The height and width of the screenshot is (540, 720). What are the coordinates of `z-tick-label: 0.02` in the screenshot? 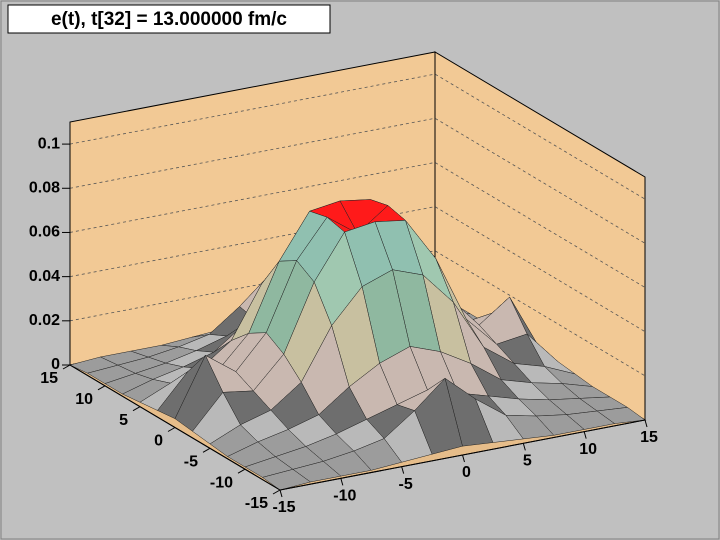 It's located at (44, 320).